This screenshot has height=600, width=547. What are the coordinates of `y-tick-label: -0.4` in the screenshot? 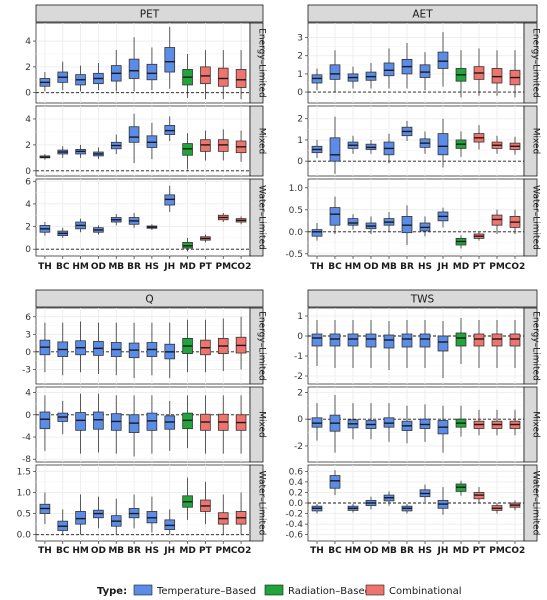 It's located at (294, 525).